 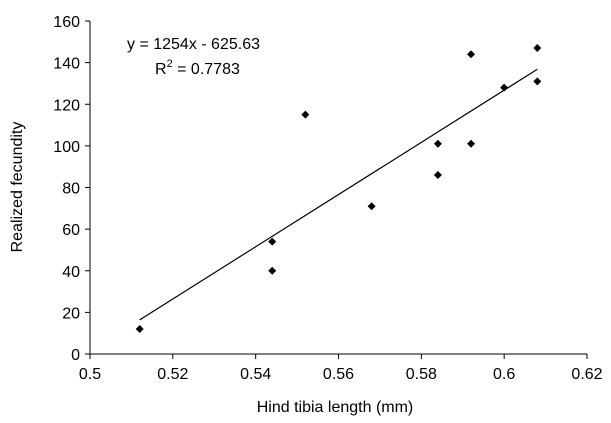 I want to click on x-axis-ticks: 0.5 0.52 0.54 0.56 0.58 0.6 0.62, so click(x=341, y=368).